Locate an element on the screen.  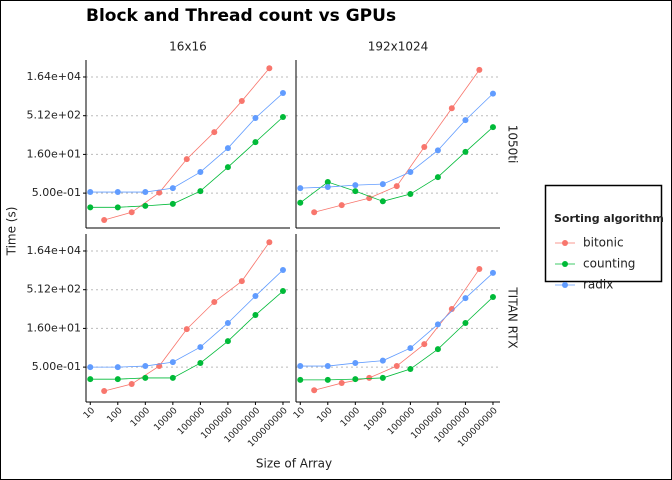
y-axis-label: Time (s) is located at coordinates (12, 232).